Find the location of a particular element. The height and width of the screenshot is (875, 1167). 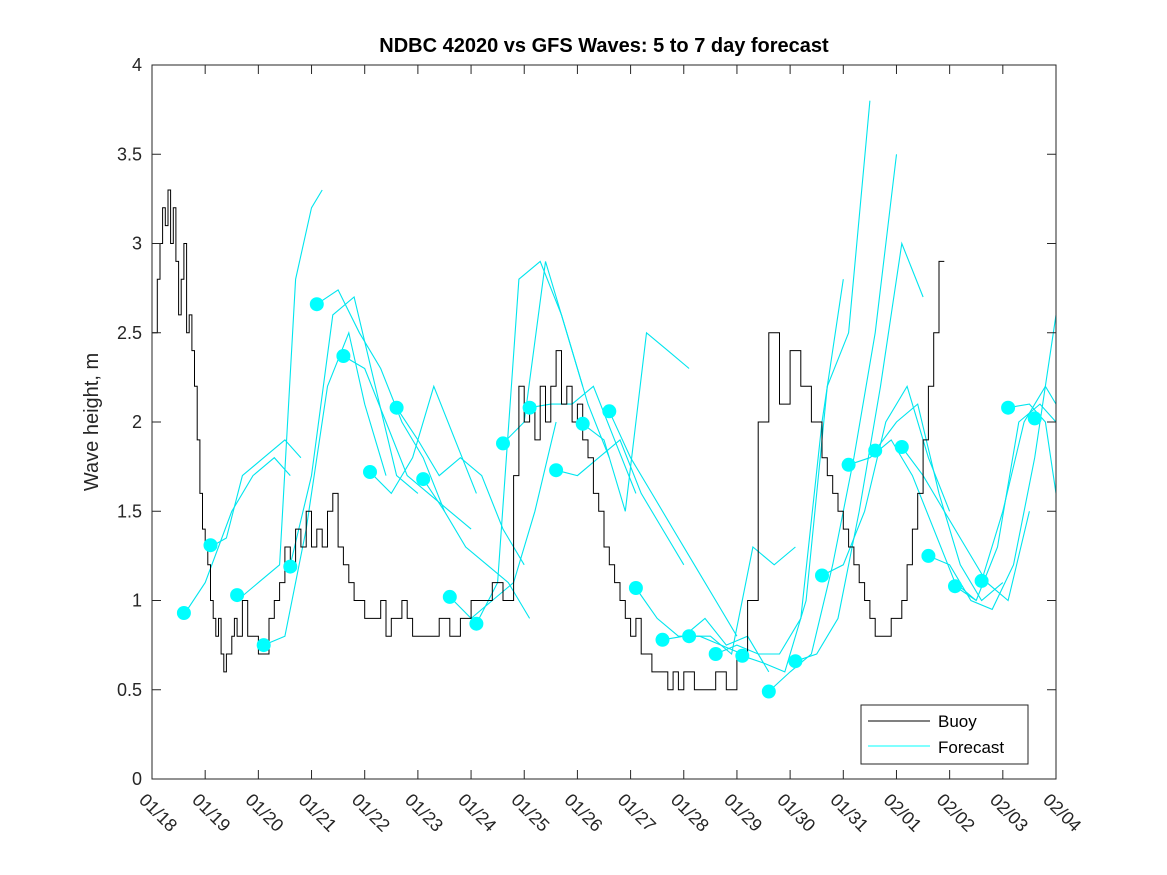

y-tick-label: 0 is located at coordinates (137, 779).